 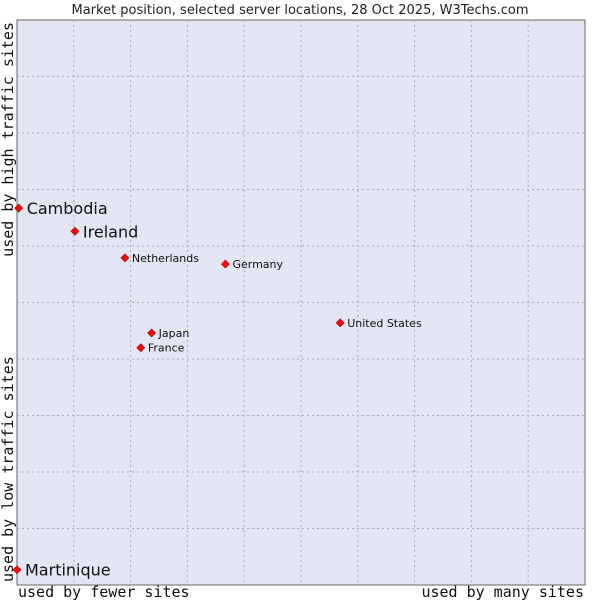 What do you see at coordinates (8, 139) in the screenshot?
I see `y-axis-label-top: used by high traffic sites` at bounding box center [8, 139].